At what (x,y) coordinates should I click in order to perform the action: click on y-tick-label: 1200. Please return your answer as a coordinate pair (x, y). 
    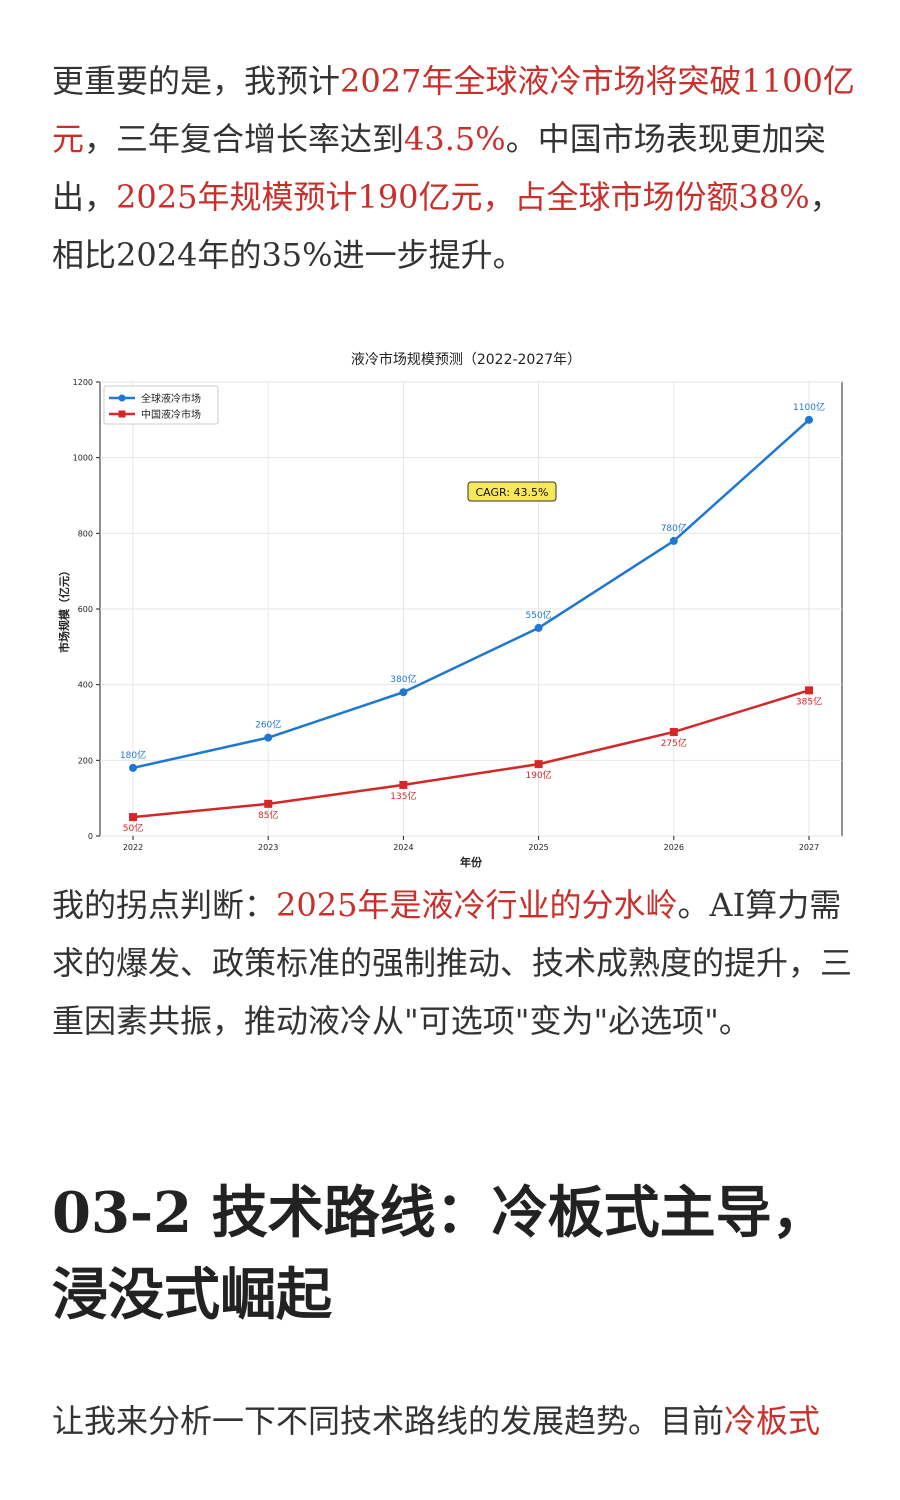
    Looking at the image, I should click on (83, 382).